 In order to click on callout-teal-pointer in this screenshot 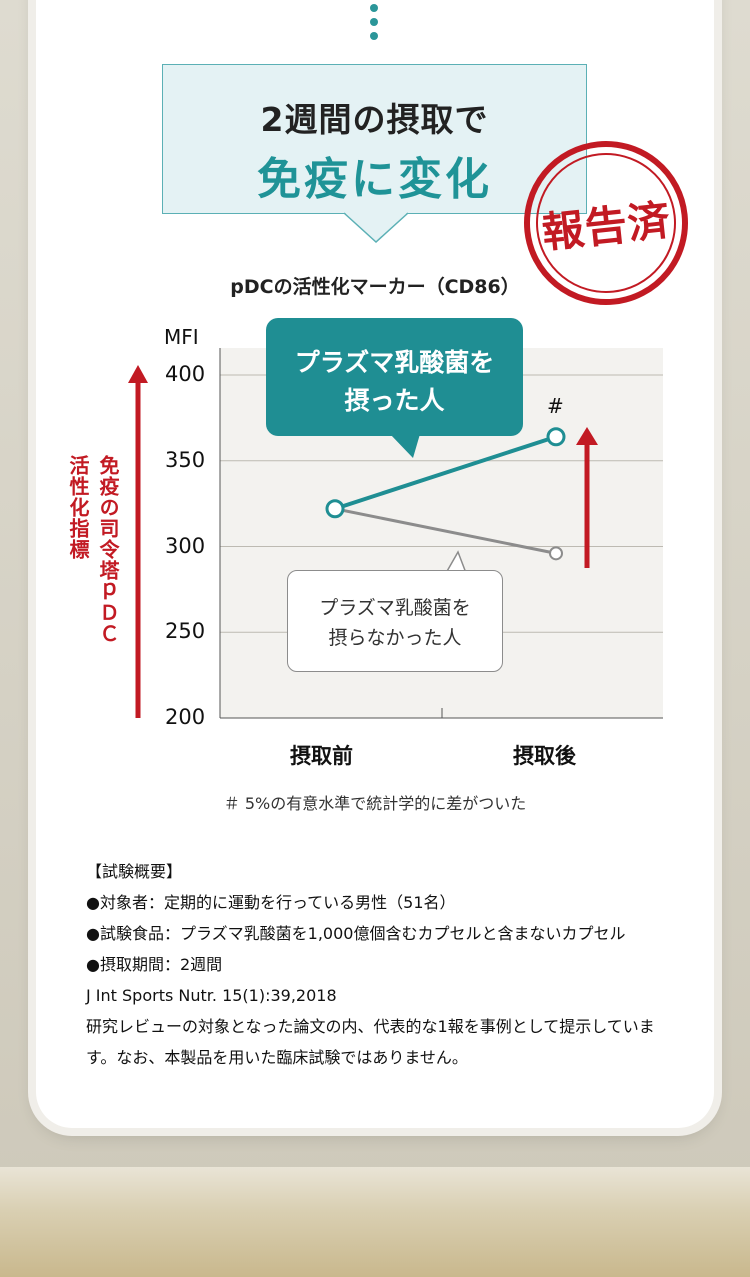, I will do `click(405, 446)`.